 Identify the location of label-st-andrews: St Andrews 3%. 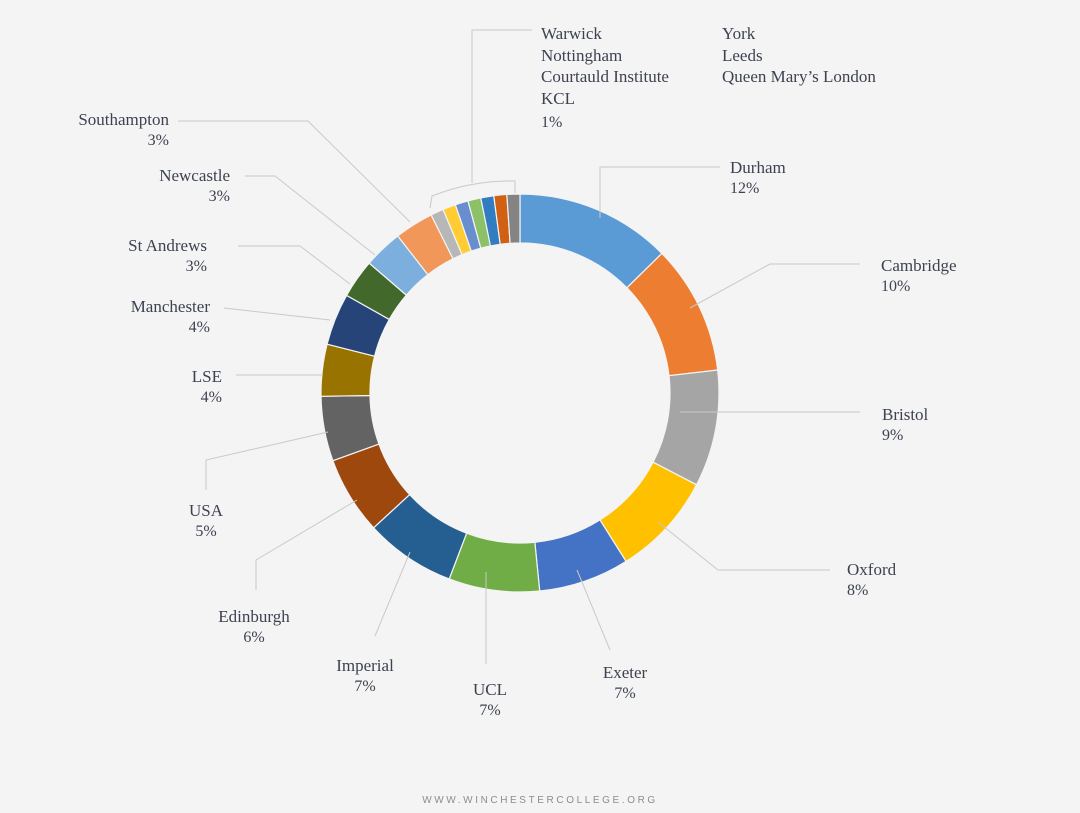
(167, 255).